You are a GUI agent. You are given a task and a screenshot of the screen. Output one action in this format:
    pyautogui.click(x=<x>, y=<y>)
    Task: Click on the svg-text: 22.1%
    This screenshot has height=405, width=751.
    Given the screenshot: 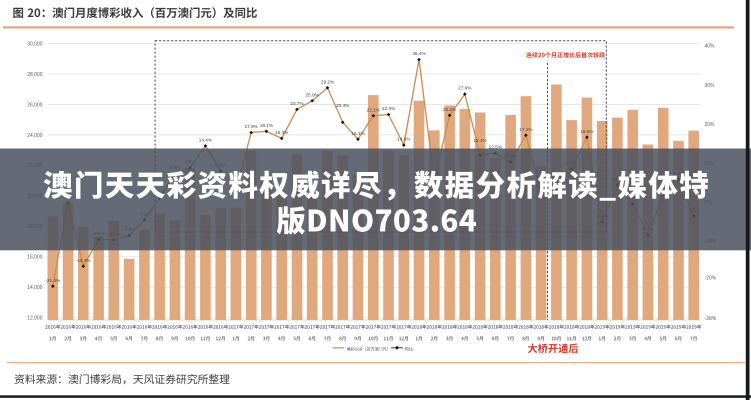 What is the action you would take?
    pyautogui.click(x=373, y=109)
    